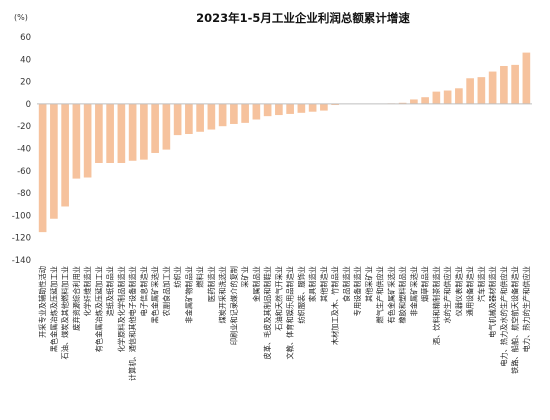 This screenshot has height=420, width=550. I want to click on category-label: 纺织业, so click(177, 277).